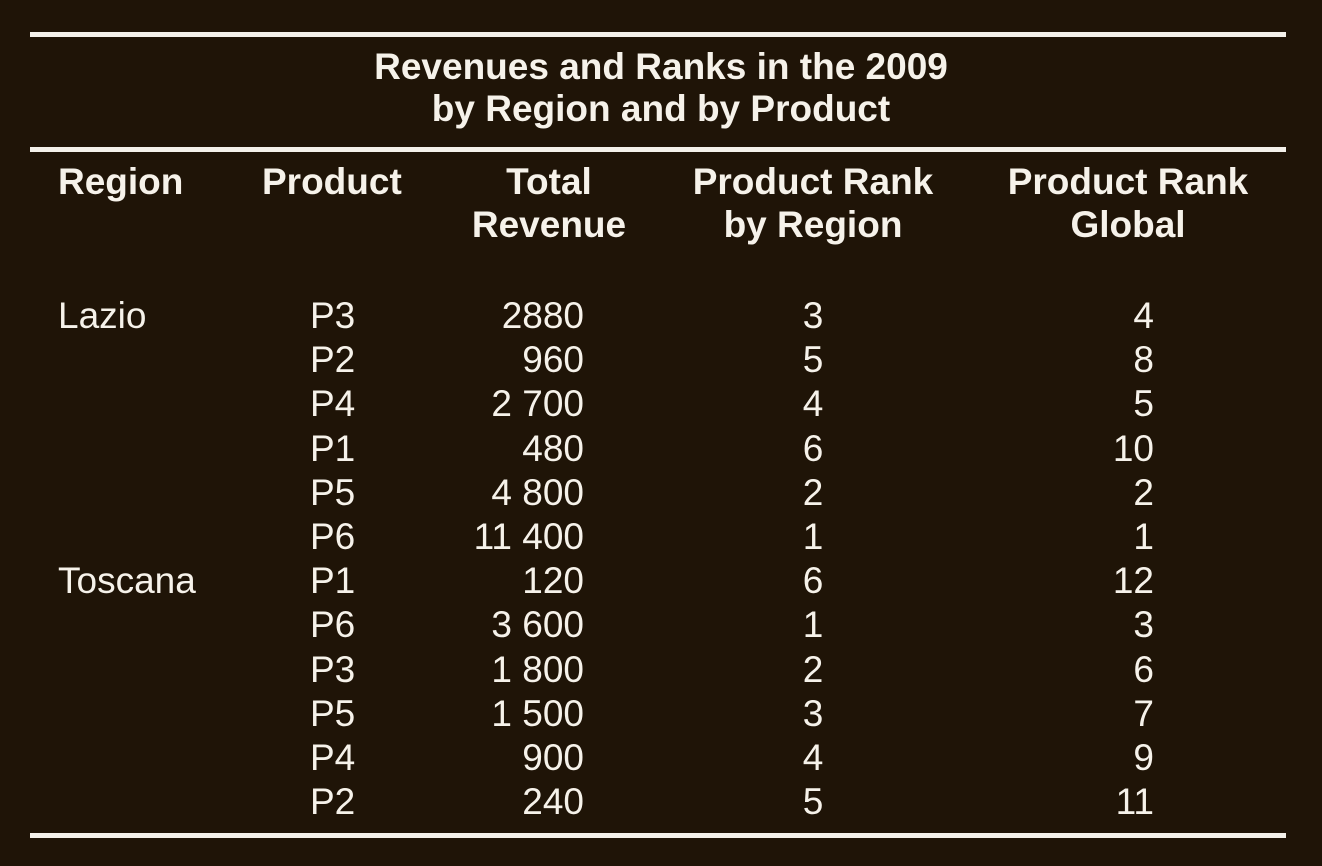 Image resolution: width=1322 pixels, height=866 pixels. Describe the element at coordinates (1128, 224) in the screenshot. I see `header-rank-global-line-2: Global` at that location.